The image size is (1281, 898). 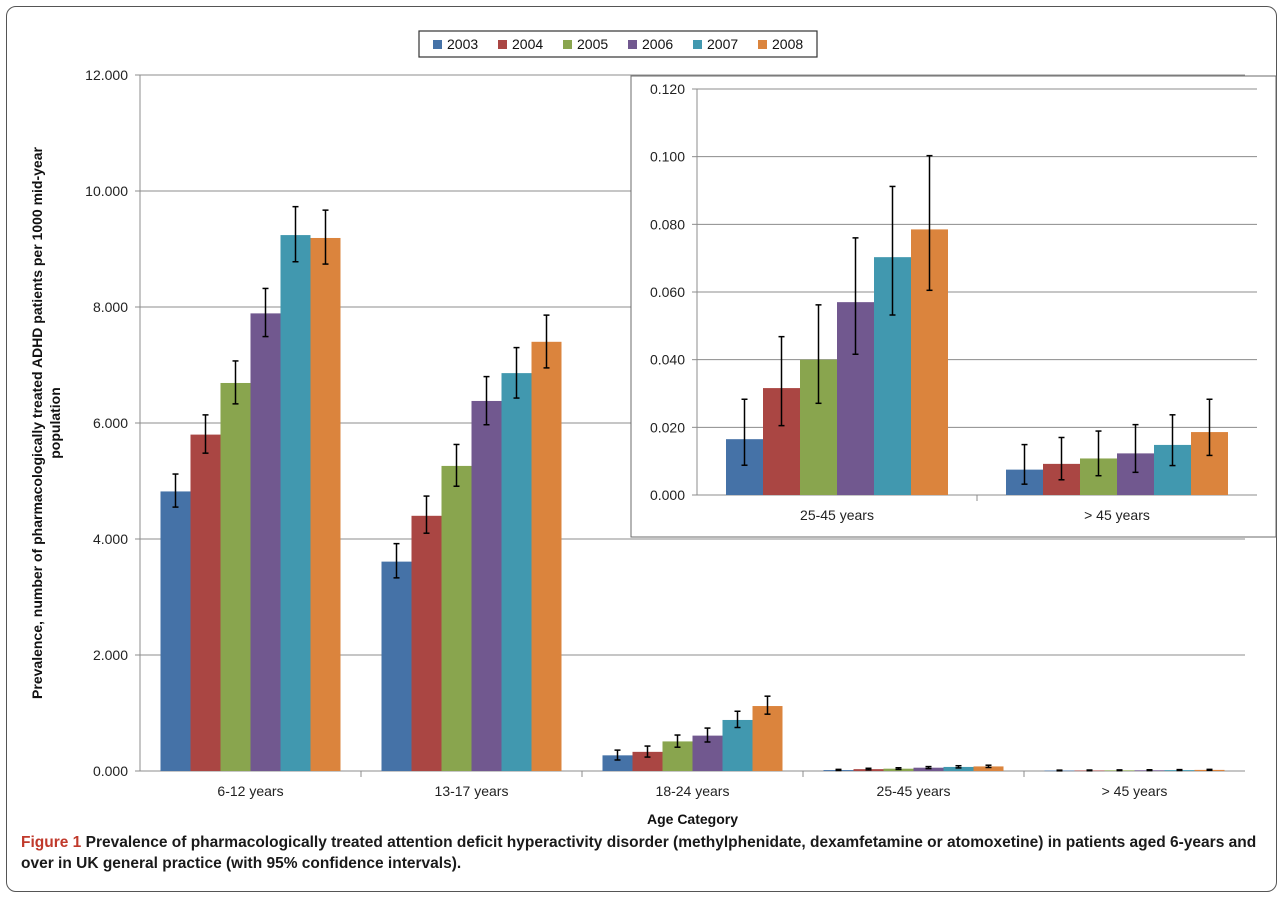 I want to click on legend-label-2006: 2006, so click(x=657, y=44).